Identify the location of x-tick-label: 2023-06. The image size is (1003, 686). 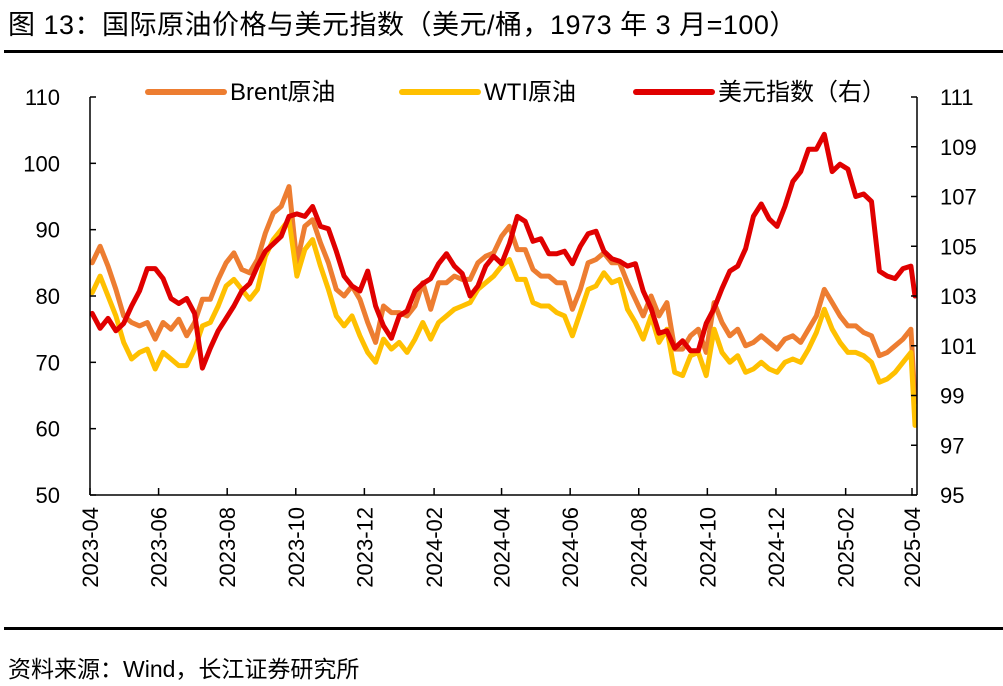
(159, 547).